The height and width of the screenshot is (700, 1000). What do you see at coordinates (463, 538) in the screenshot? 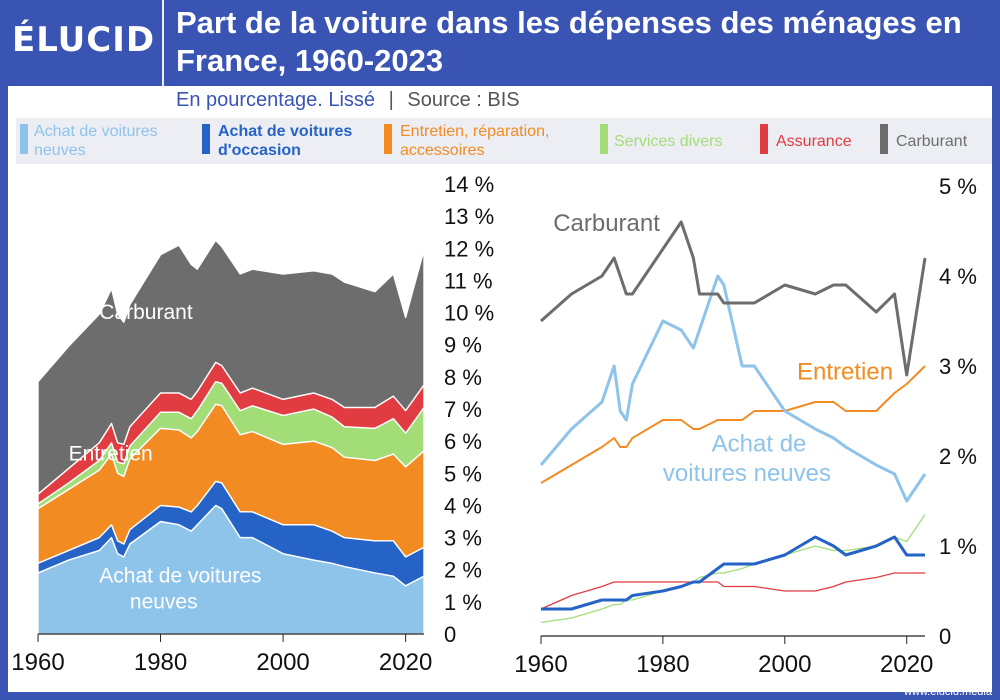
I see `left-y-tick-label: 3 %` at bounding box center [463, 538].